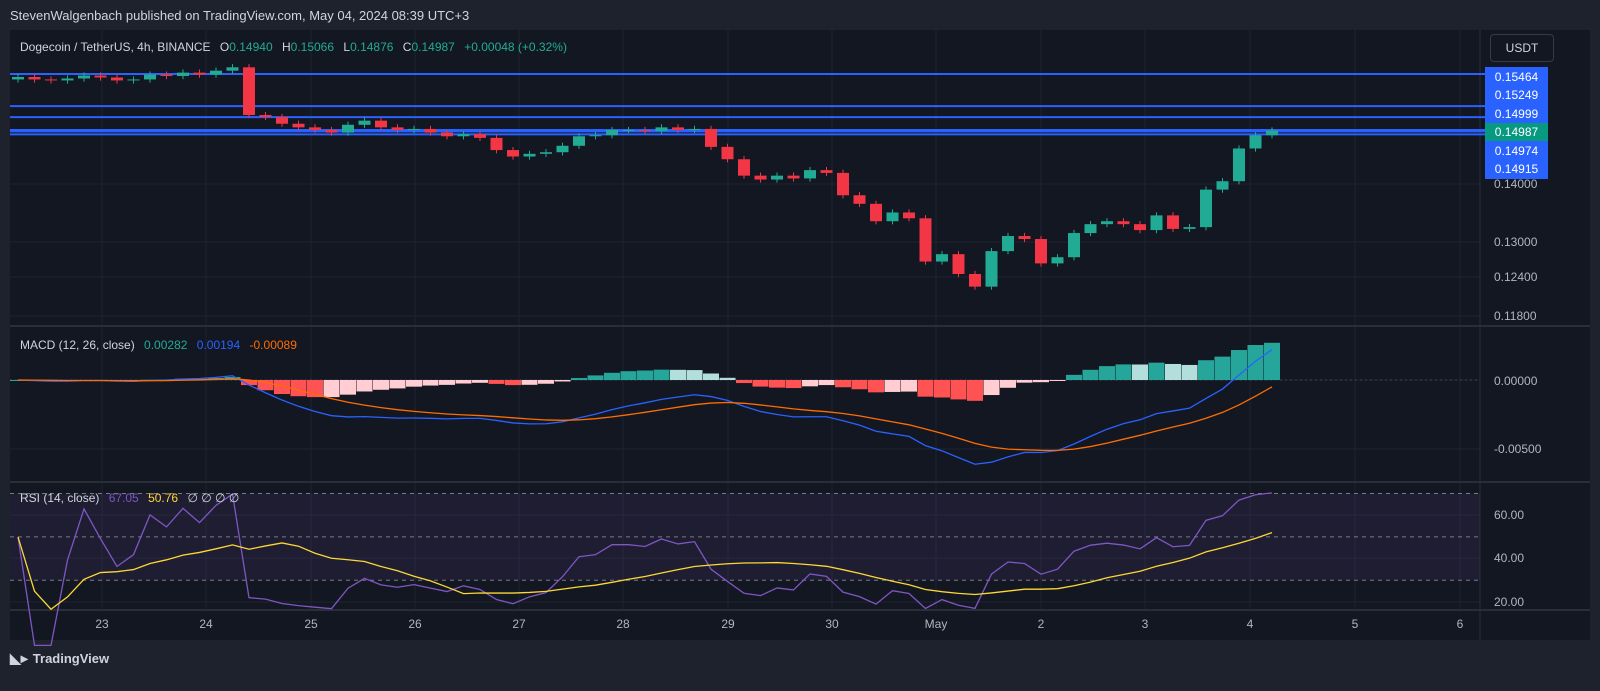 The height and width of the screenshot is (691, 1600). I want to click on macd-value: 0.00194, so click(218, 345).